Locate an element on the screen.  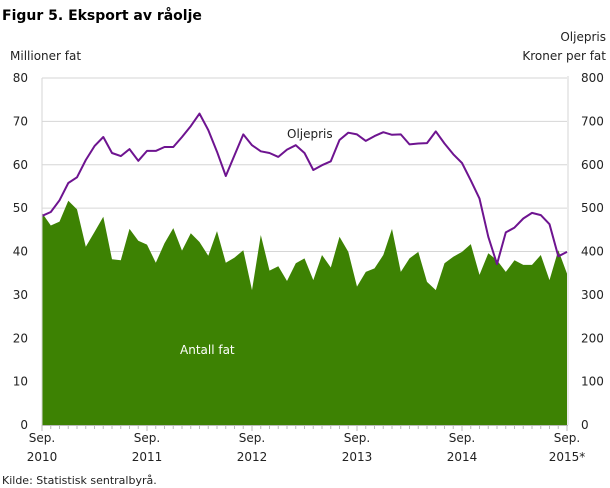
y-right-tick-label: 600 is located at coordinates (592, 165).